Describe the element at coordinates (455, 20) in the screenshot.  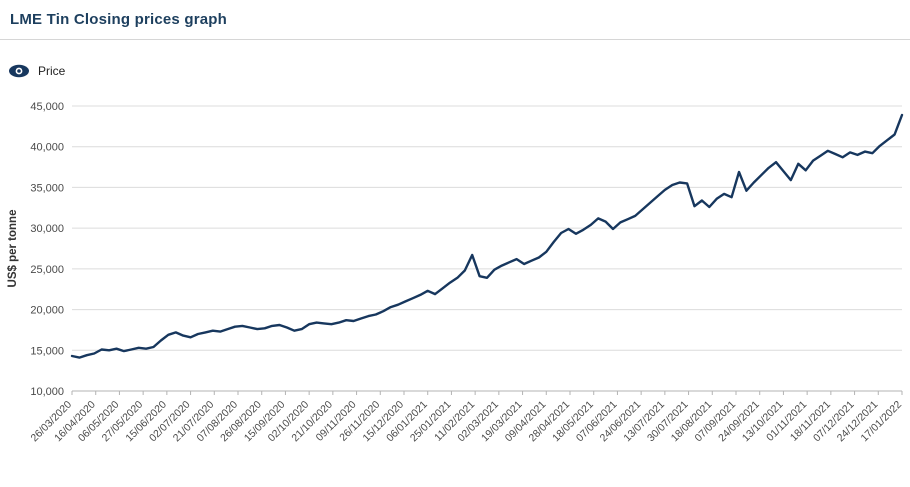
I see `page-header: LME Tin Closing prices graph` at that location.